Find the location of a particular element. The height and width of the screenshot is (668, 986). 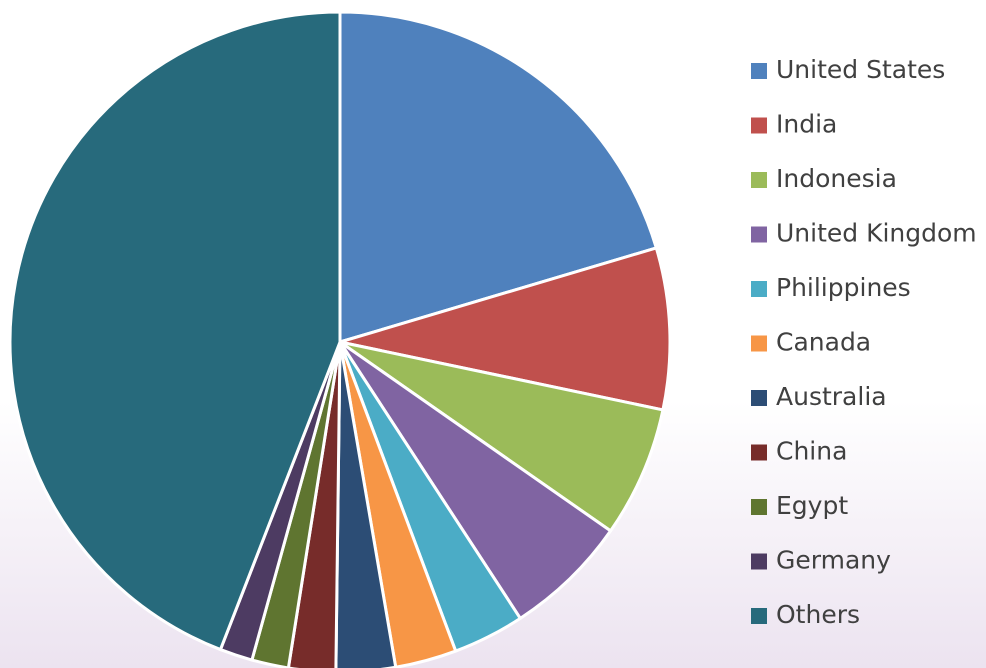

legend-label: Australia is located at coordinates (831, 396).